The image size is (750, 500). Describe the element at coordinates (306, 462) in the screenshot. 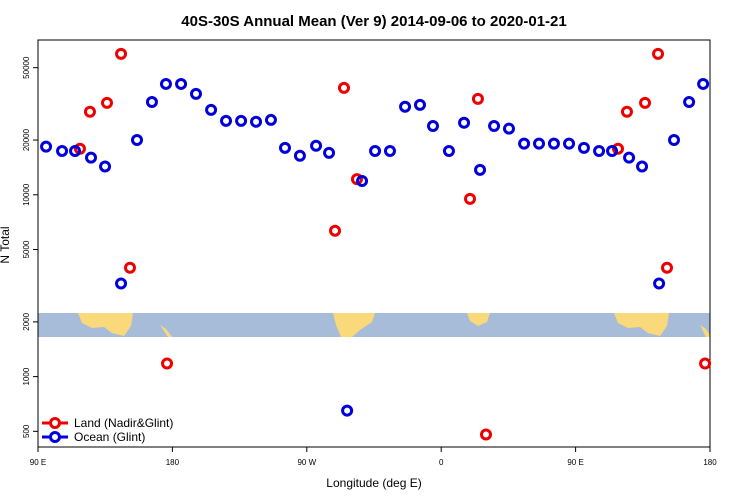

I see `x-tick-label: 90 W` at that location.